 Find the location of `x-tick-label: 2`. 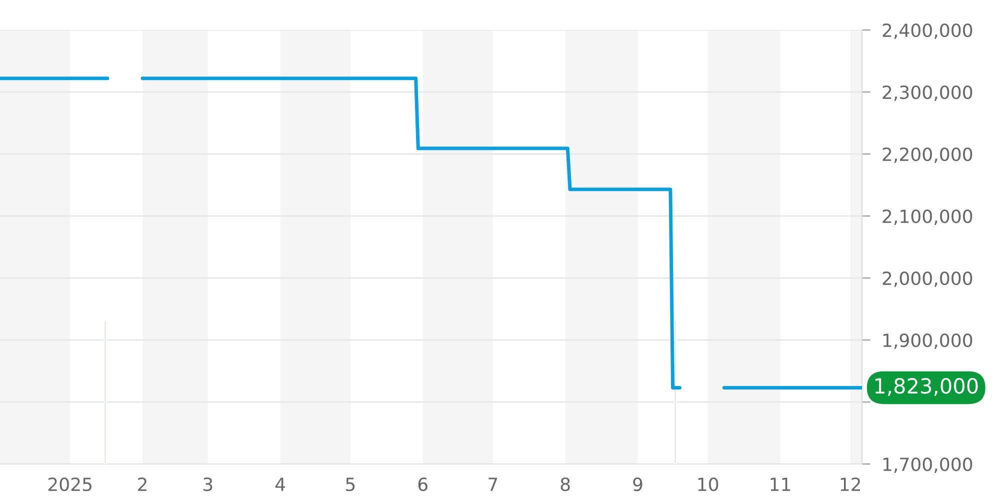

x-tick-label: 2 is located at coordinates (142, 484).